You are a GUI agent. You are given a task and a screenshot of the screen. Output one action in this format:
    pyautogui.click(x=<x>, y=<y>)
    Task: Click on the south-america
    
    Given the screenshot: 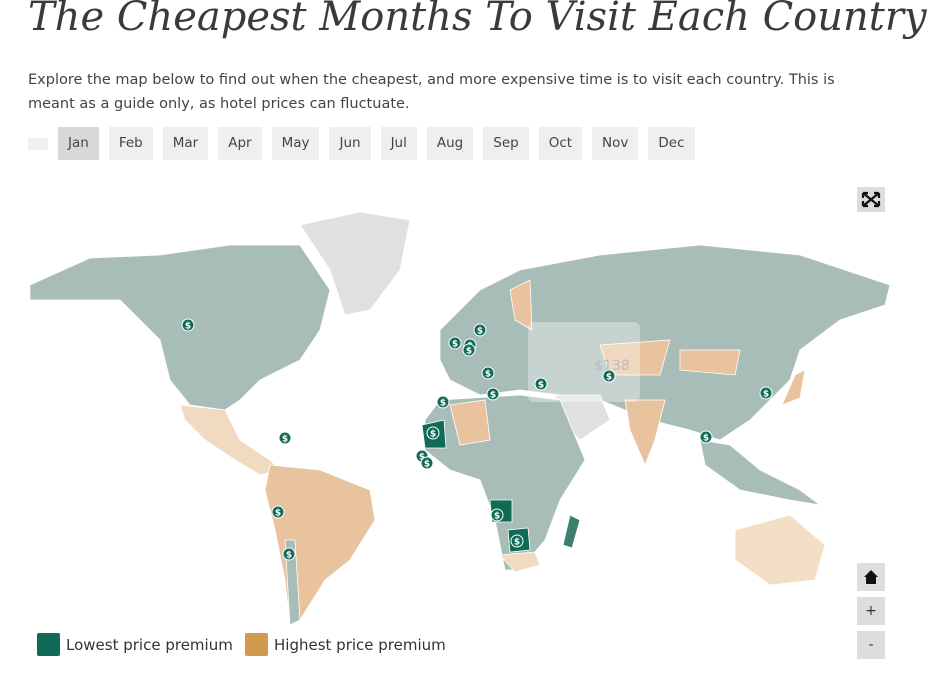 What is the action you would take?
    pyautogui.click(x=320, y=545)
    